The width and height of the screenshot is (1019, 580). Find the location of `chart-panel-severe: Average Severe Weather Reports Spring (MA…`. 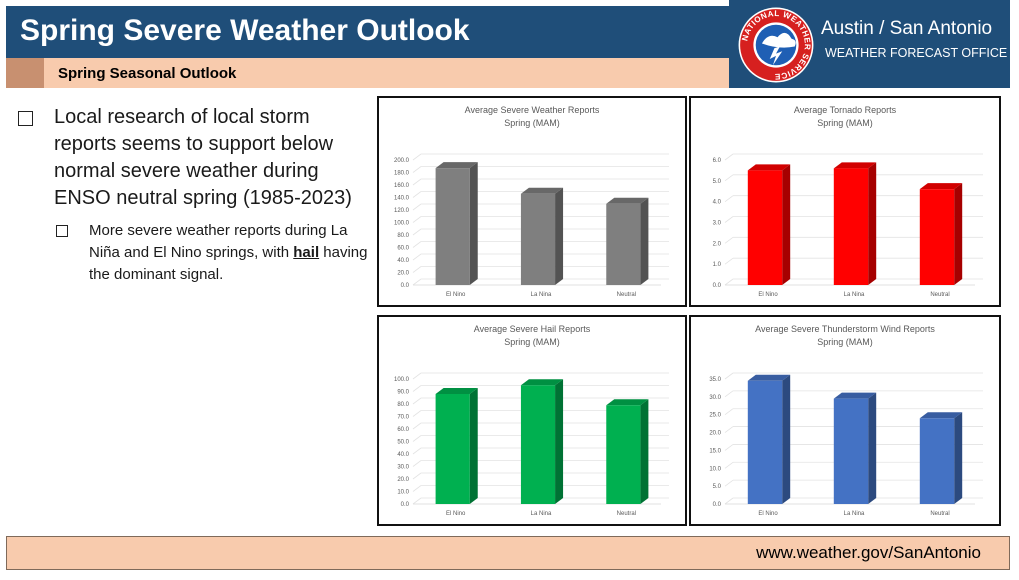

chart-panel-severe: Average Severe Weather Reports Spring (MA… is located at coordinates (532, 201).